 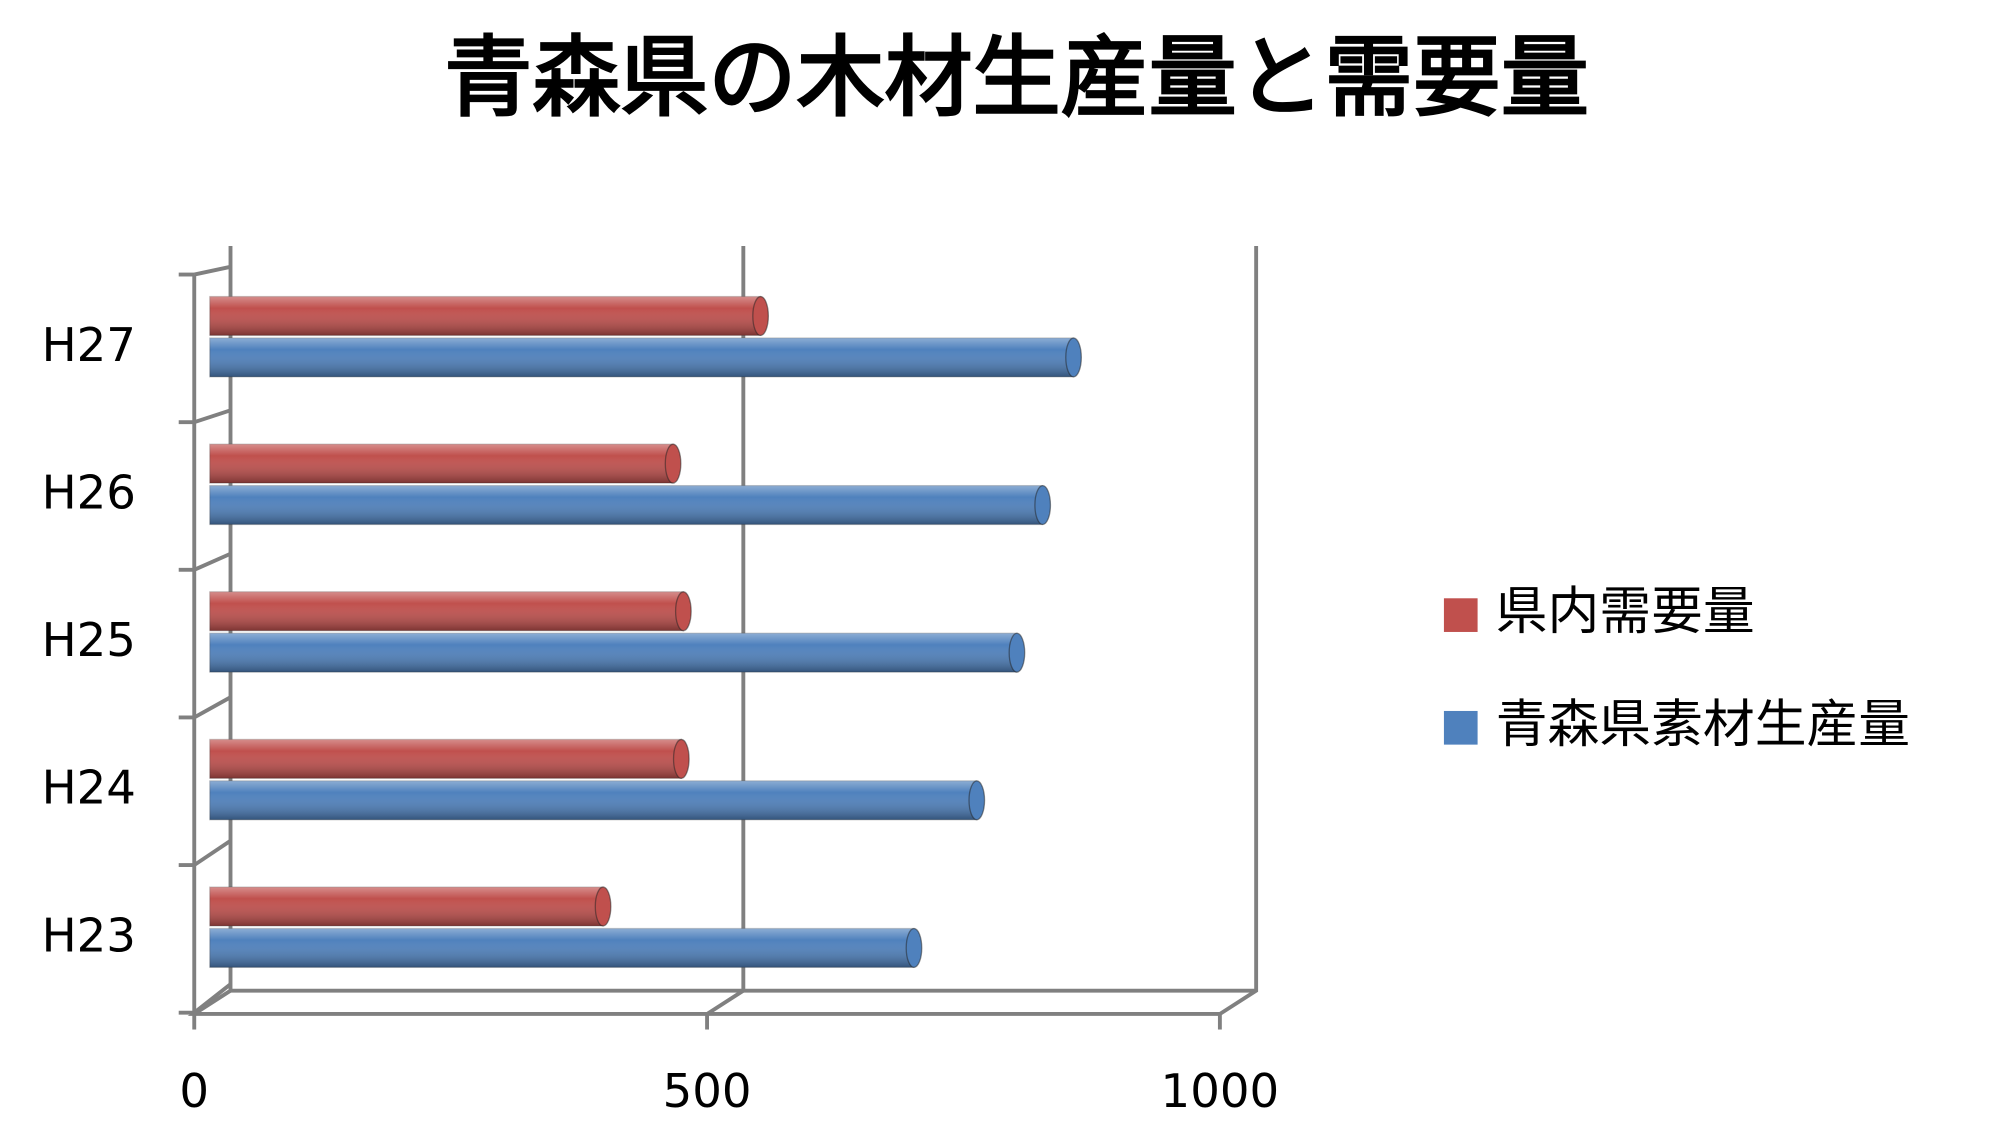 What do you see at coordinates (707, 1091) in the screenshot?
I see `x-tick-label: 500` at bounding box center [707, 1091].